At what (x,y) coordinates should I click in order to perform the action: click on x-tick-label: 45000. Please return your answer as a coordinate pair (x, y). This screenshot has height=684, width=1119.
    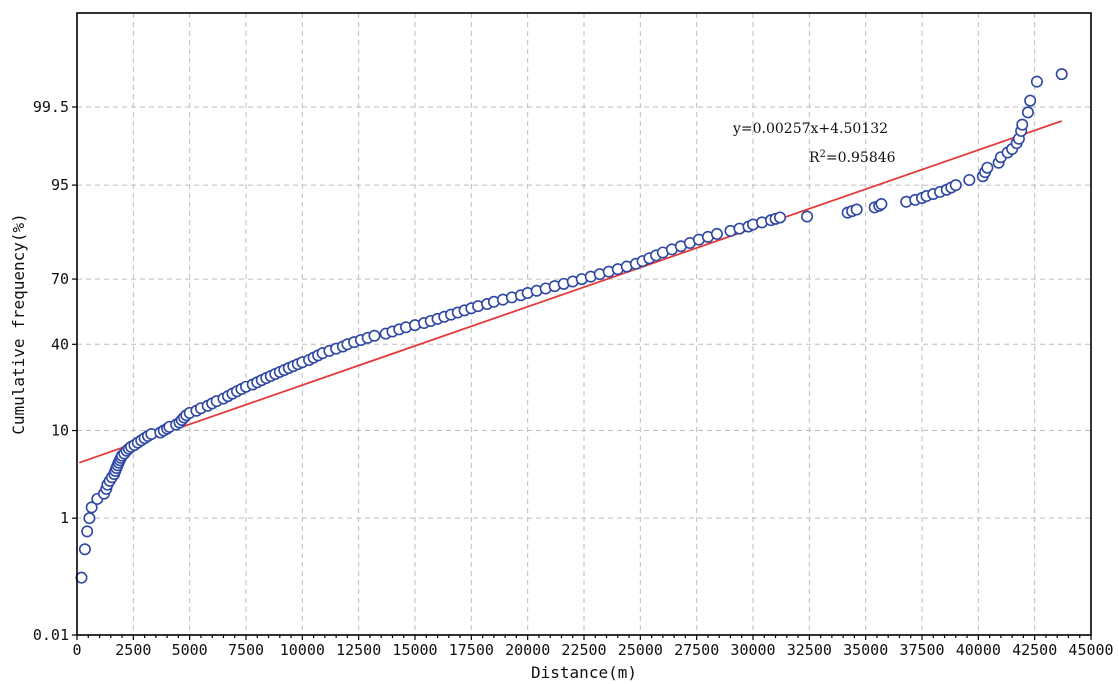
    Looking at the image, I should click on (1090, 650).